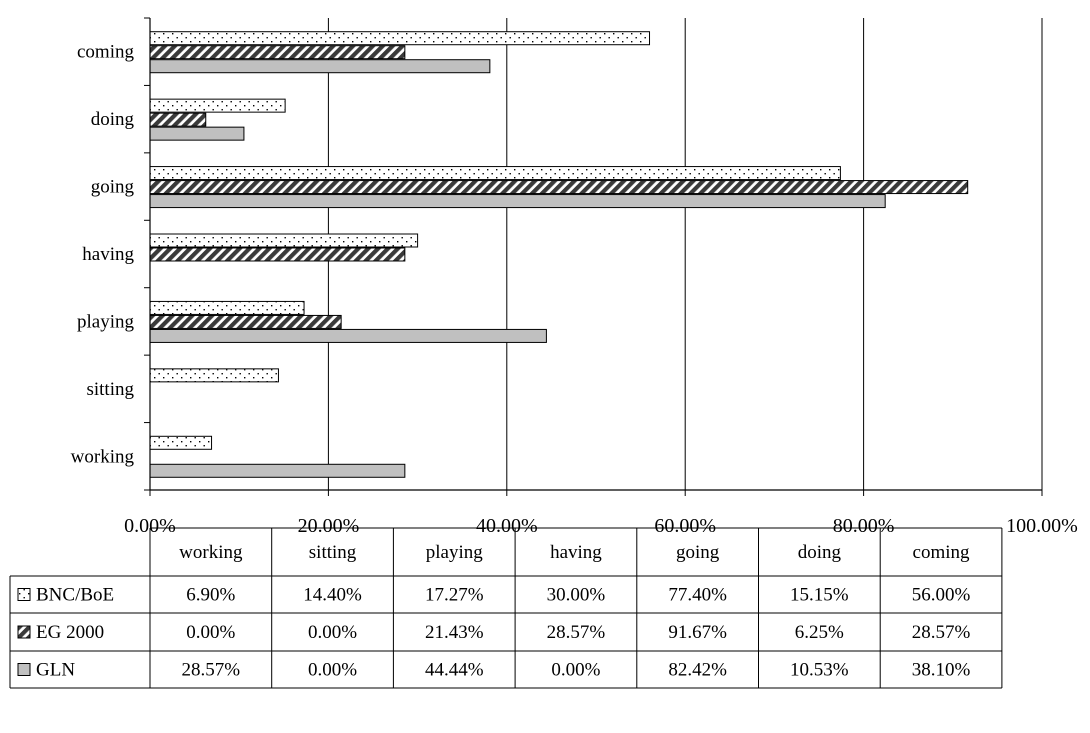 The height and width of the screenshot is (733, 1090). Describe the element at coordinates (820, 552) in the screenshot. I see `table-header: doing` at that location.